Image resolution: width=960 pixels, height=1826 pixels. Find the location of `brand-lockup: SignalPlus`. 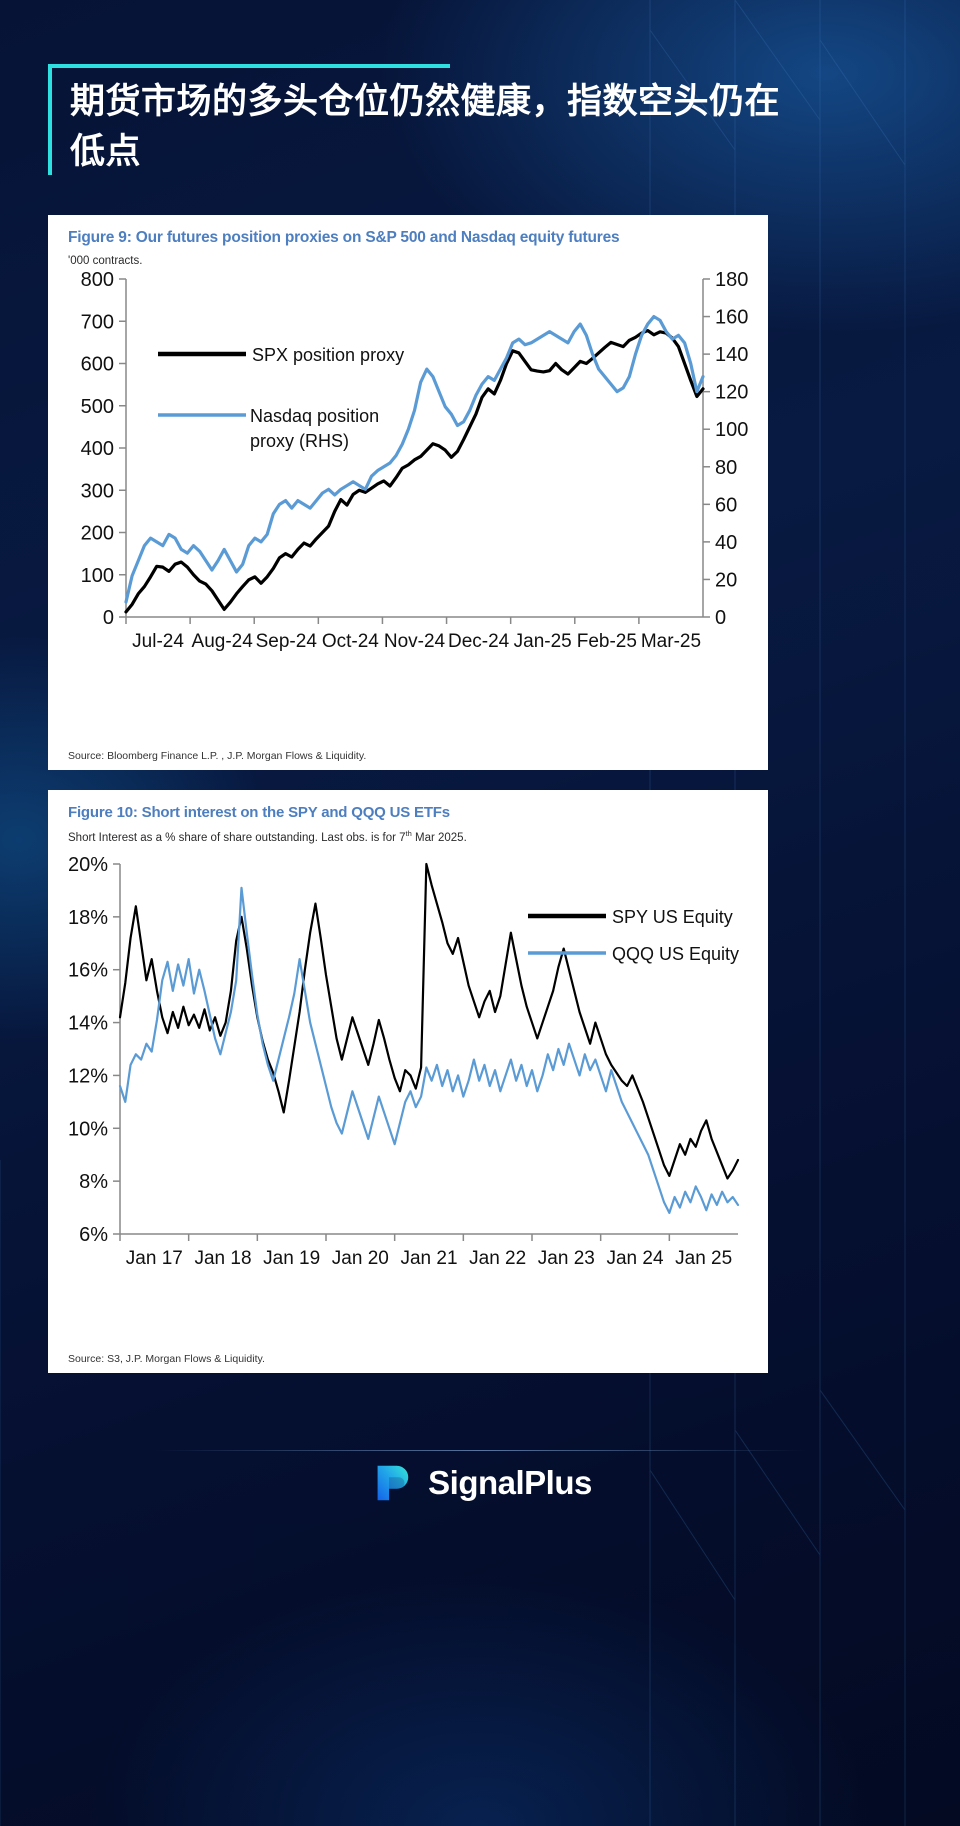

brand-lockup: SignalPlus is located at coordinates (480, 1483).